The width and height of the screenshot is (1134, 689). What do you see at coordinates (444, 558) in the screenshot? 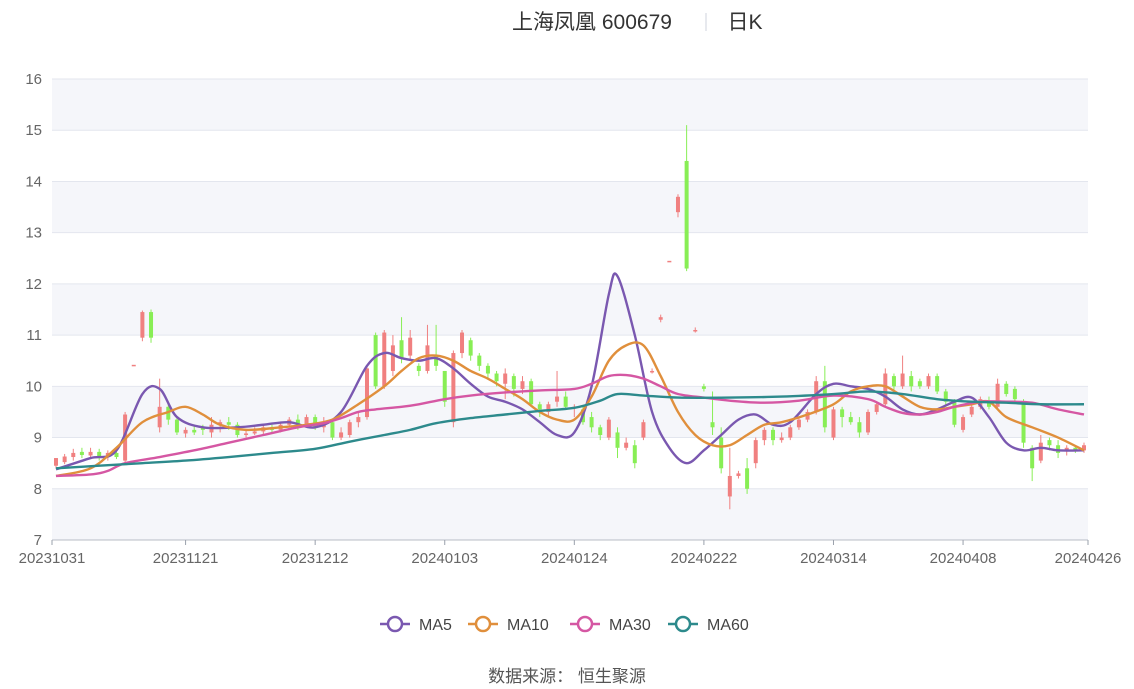
I see `x-tick-label: 20240103` at bounding box center [444, 558].